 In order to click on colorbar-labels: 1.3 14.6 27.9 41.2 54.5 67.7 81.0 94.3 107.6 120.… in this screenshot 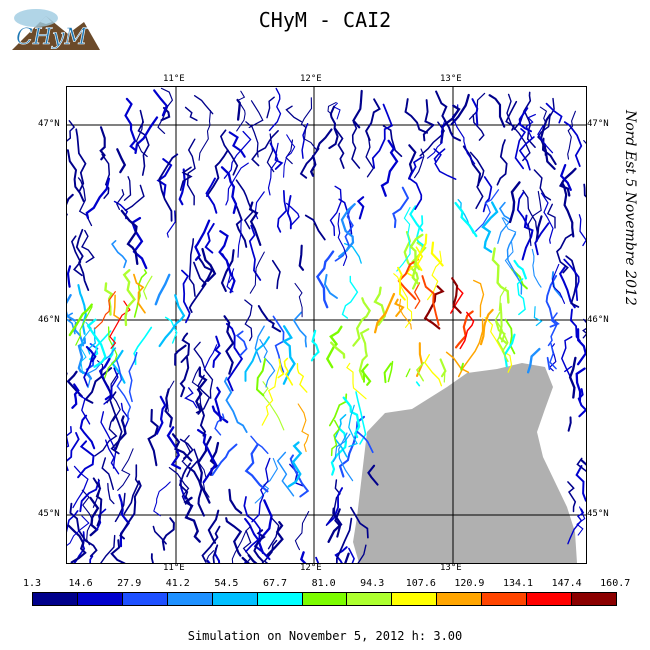, I will do `click(326, 585)`.